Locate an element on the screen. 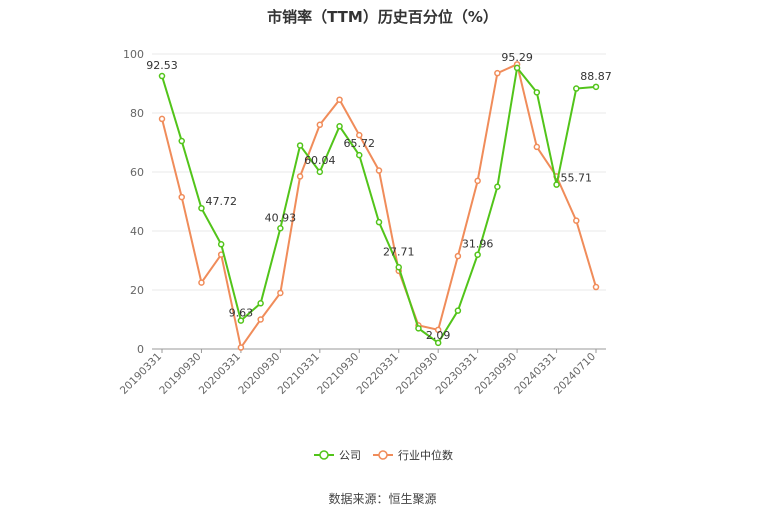 The image size is (765, 517). x-tick-label: 20210331 is located at coordinates (299, 374).